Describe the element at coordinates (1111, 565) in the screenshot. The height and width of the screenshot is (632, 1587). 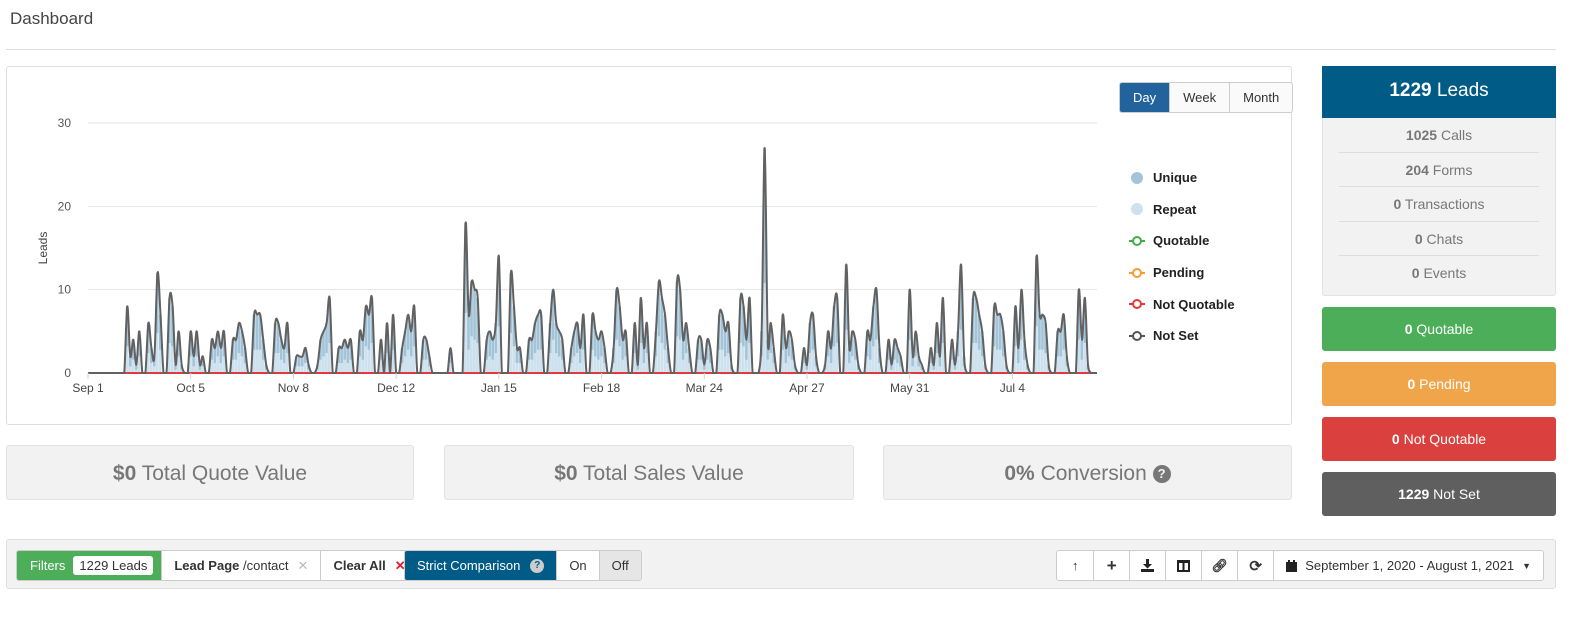
I see `plus-icon: +` at that location.